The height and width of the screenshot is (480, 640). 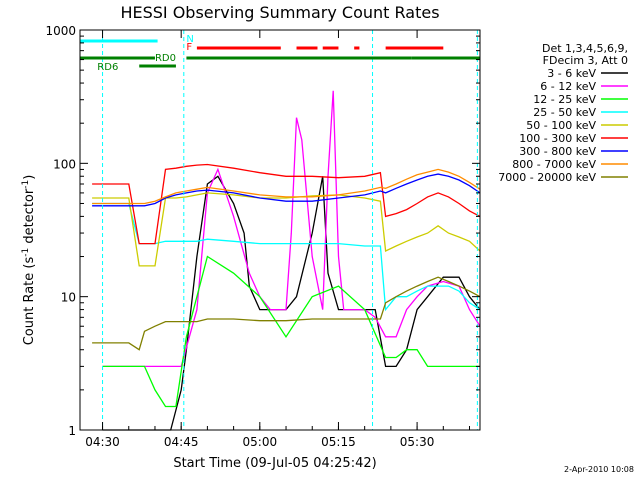 What do you see at coordinates (189, 39) in the screenshot?
I see `status-label: N` at bounding box center [189, 39].